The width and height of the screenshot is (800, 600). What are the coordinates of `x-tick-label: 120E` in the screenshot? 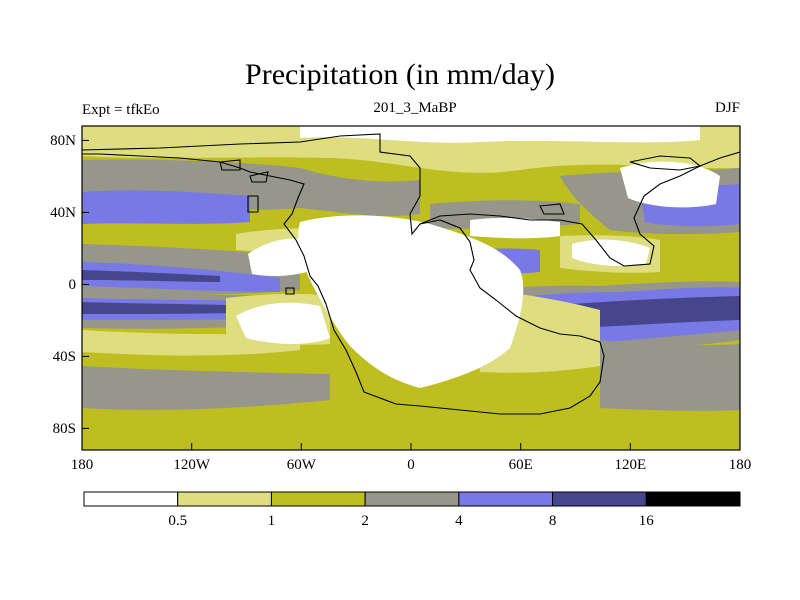 It's located at (630, 465).